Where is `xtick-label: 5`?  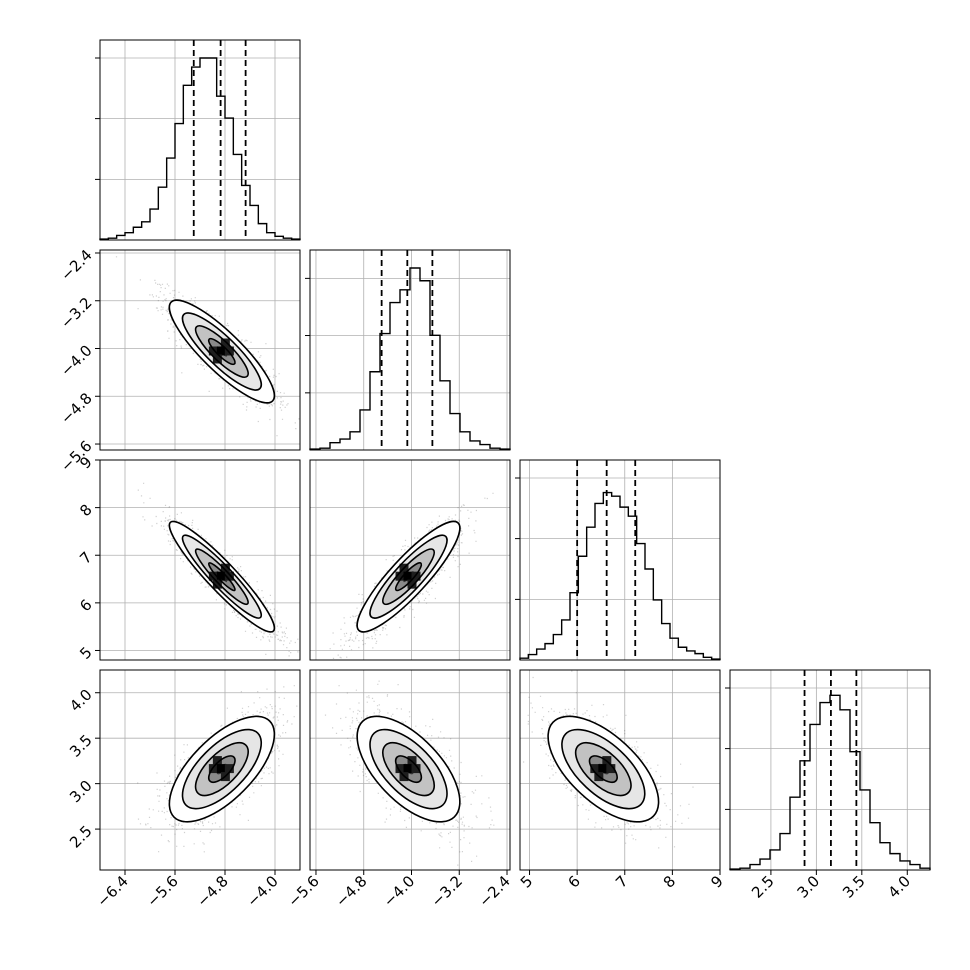
xtick-label: 5 is located at coordinates (526, 881).